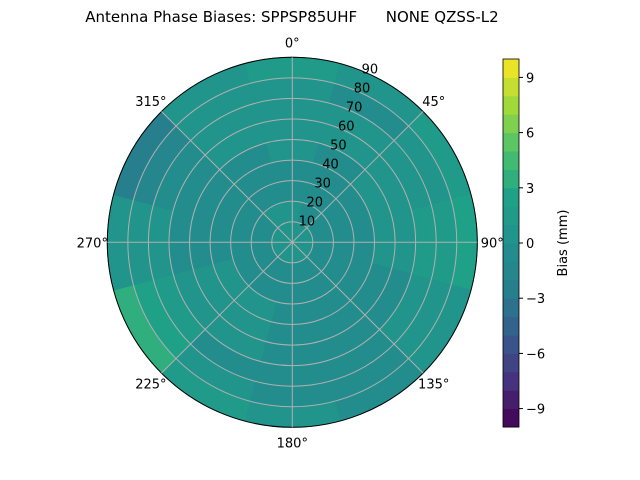  Describe the element at coordinates (433, 102) in the screenshot. I see `azimuth-tick-label: 45°` at that location.